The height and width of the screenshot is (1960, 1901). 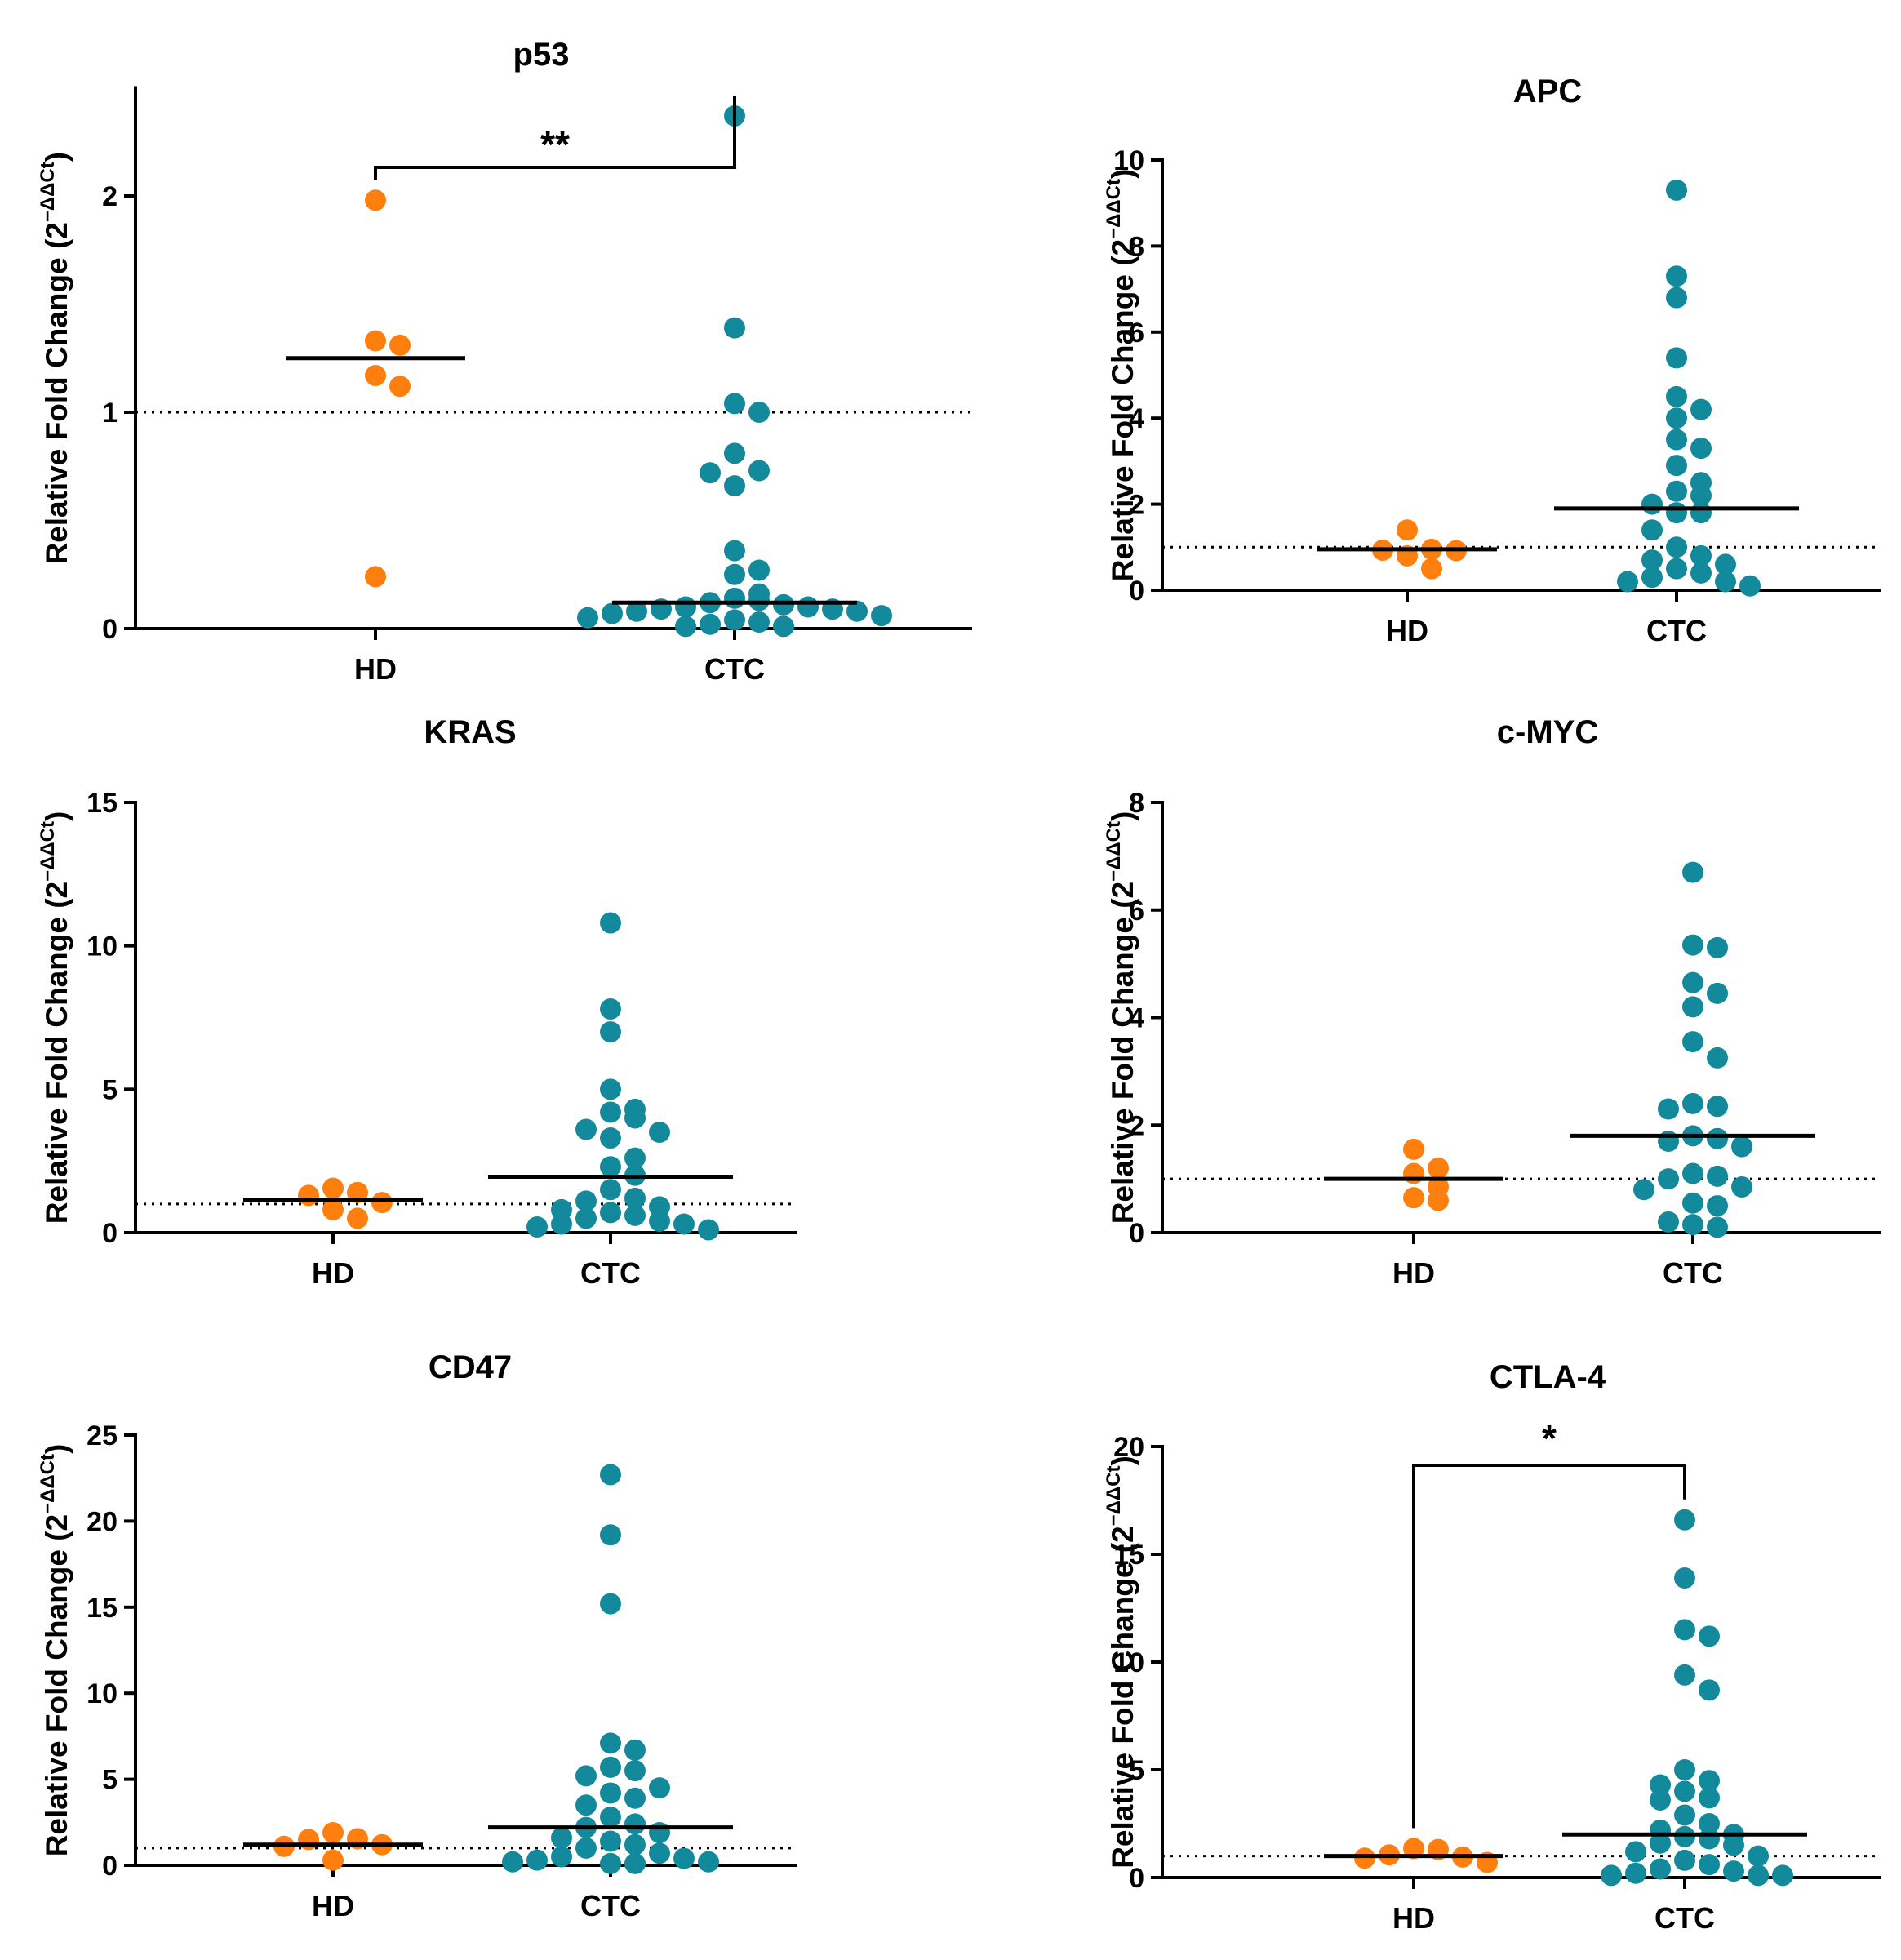 What do you see at coordinates (1549, 1646) in the screenshot?
I see `significance-bracket` at bounding box center [1549, 1646].